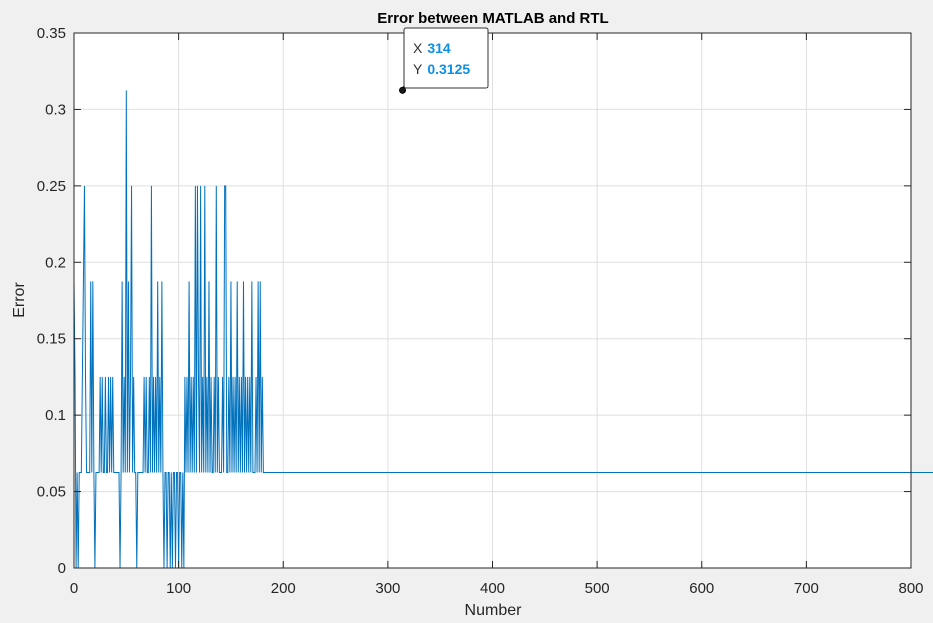 The image size is (933, 623). Describe the element at coordinates (178, 588) in the screenshot. I see `x-tick-label: 100` at that location.